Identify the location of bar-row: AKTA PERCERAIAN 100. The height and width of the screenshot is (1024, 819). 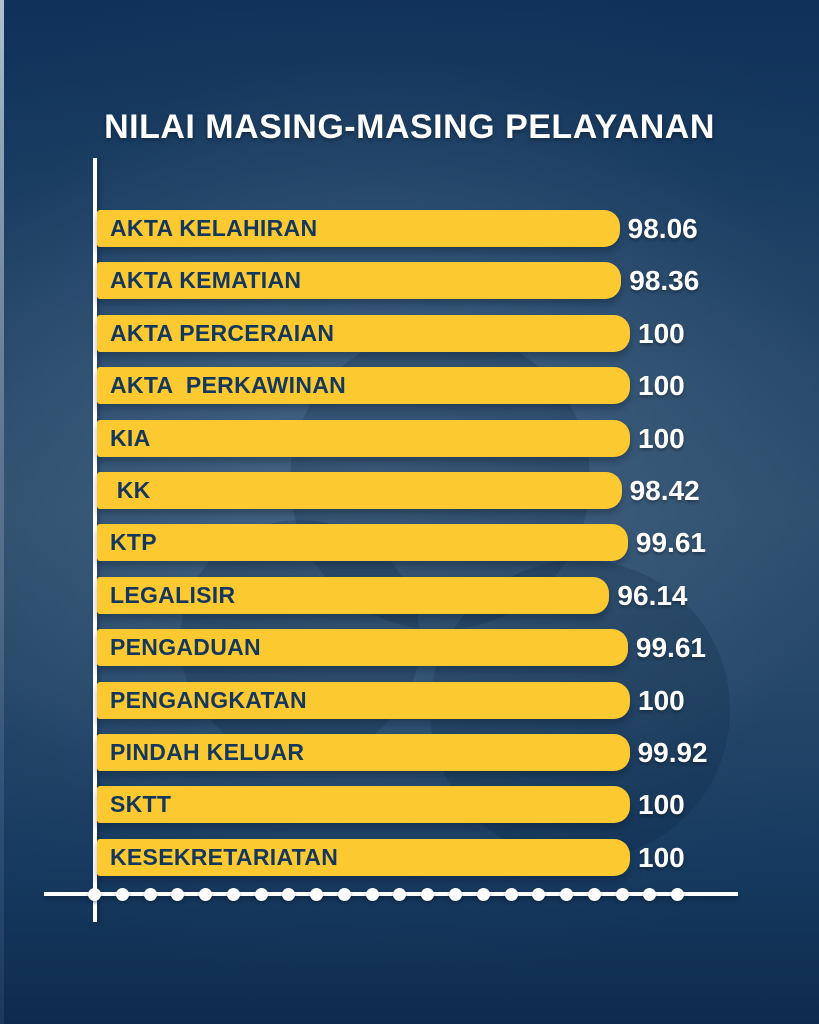
(447, 333).